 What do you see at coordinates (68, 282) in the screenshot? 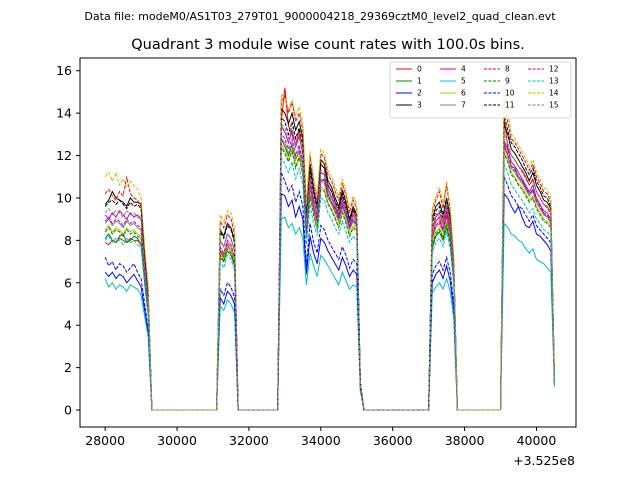
I see `y-tick-label: 6` at bounding box center [68, 282].